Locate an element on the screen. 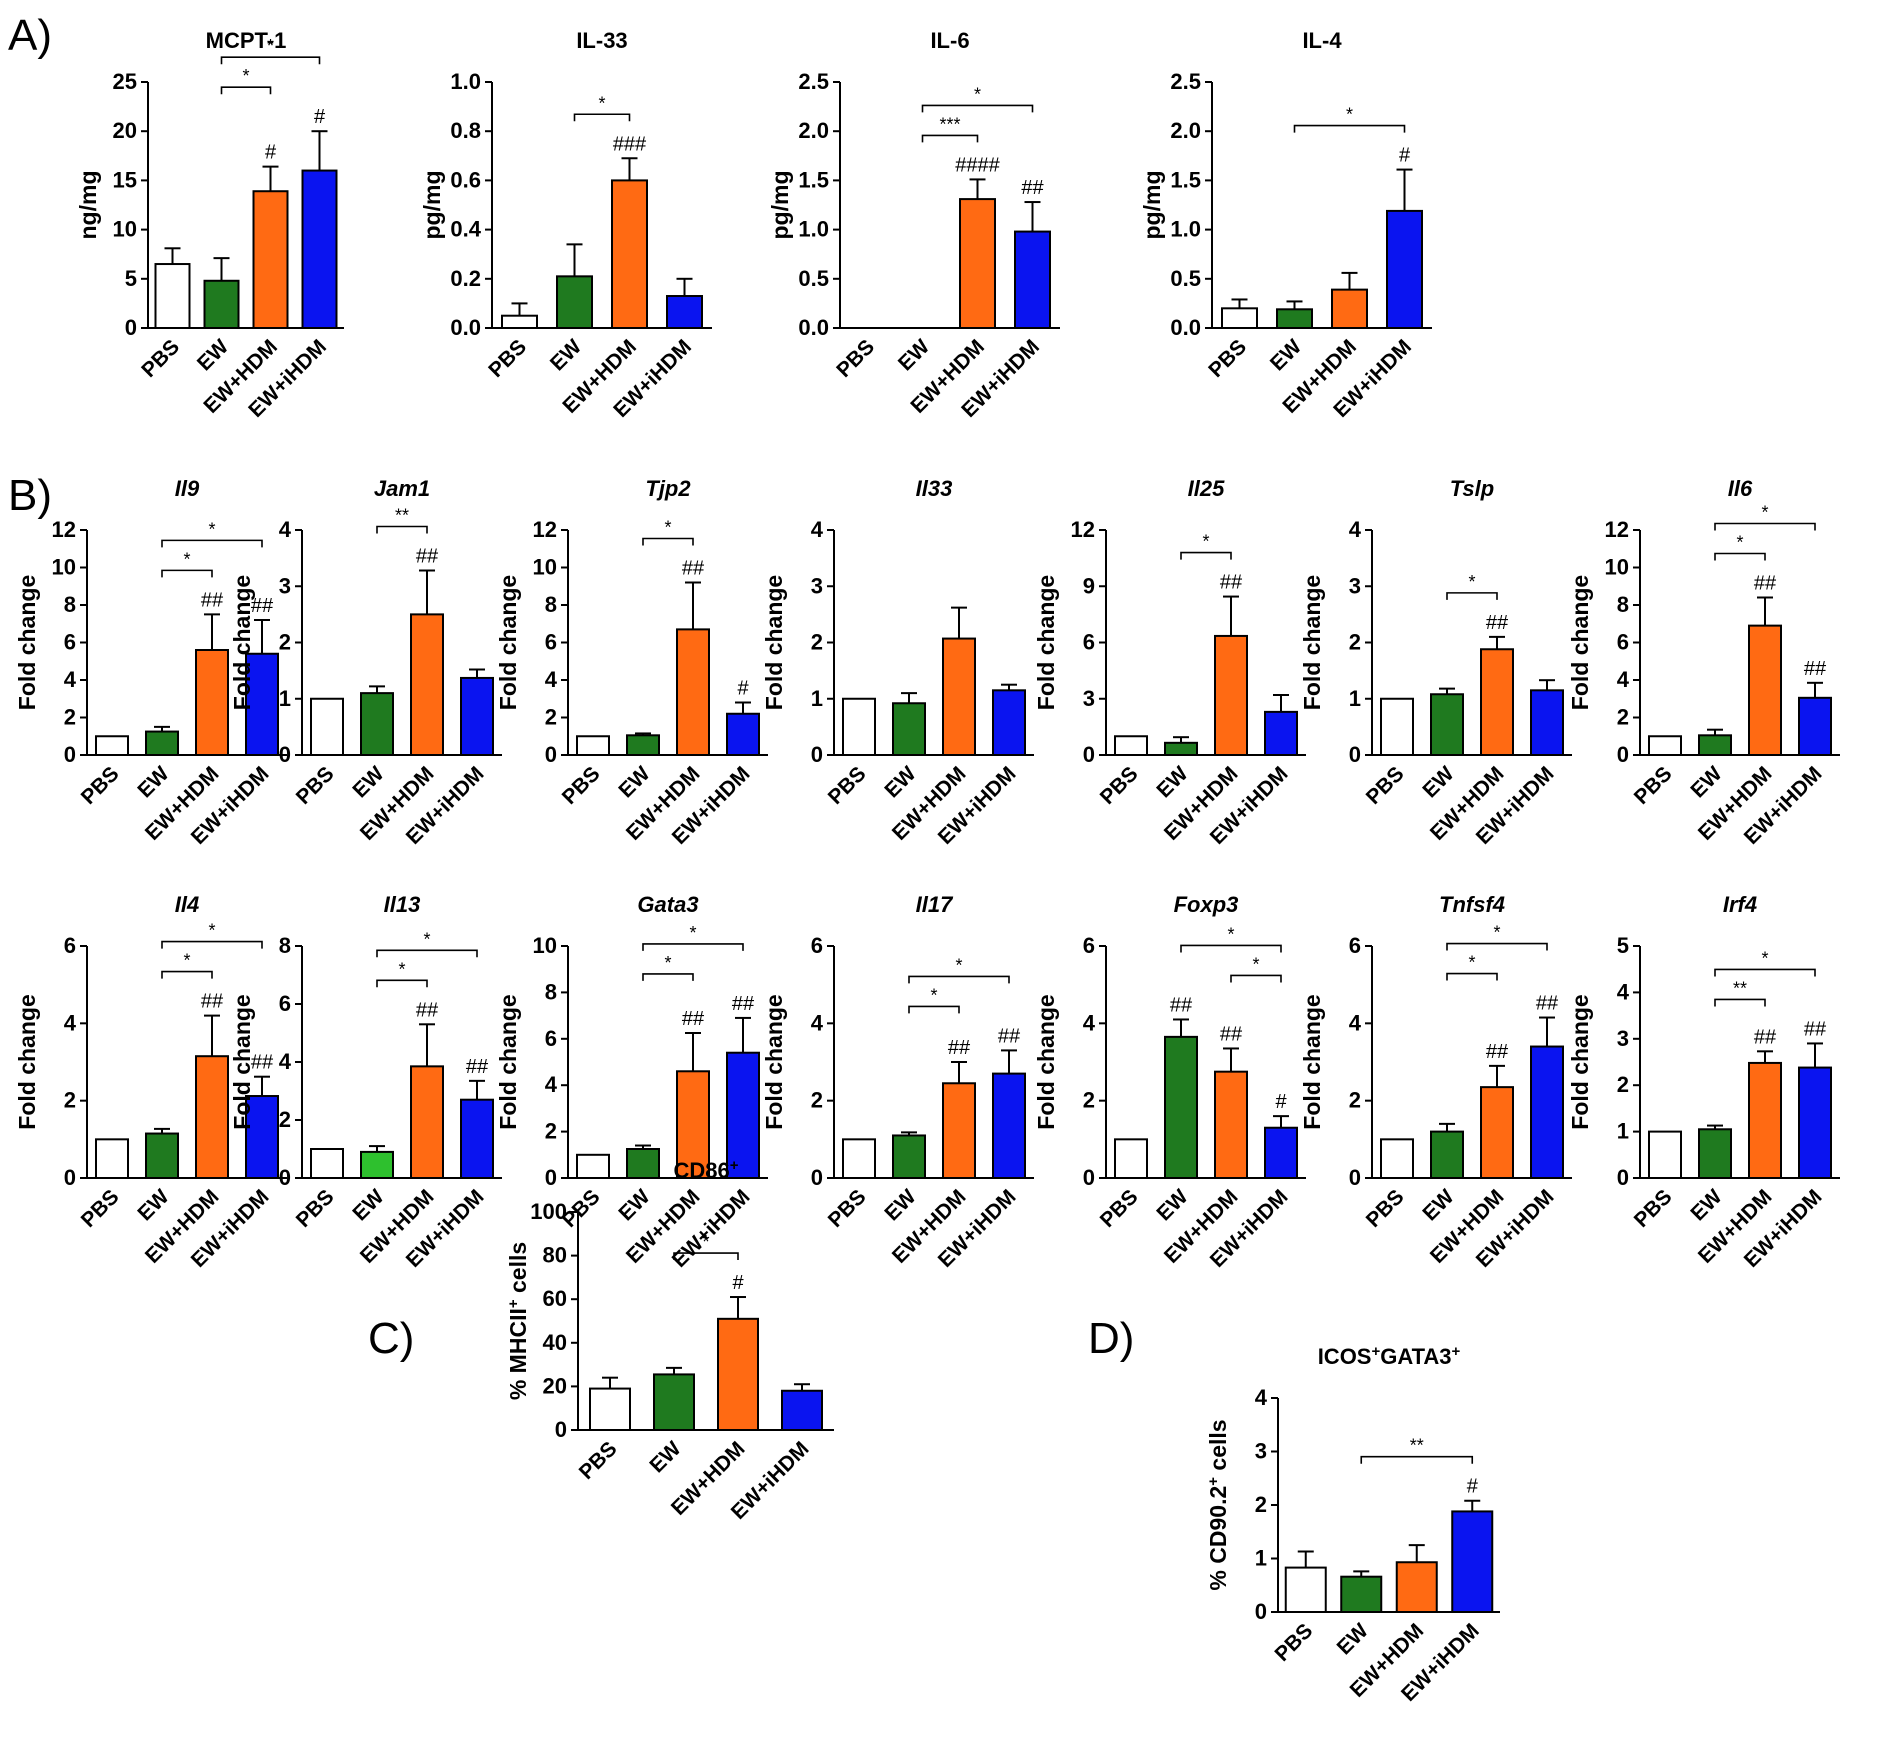 The height and width of the screenshot is (1748, 1890). chart-title-text: Tslp is located at coordinates (1472, 488).